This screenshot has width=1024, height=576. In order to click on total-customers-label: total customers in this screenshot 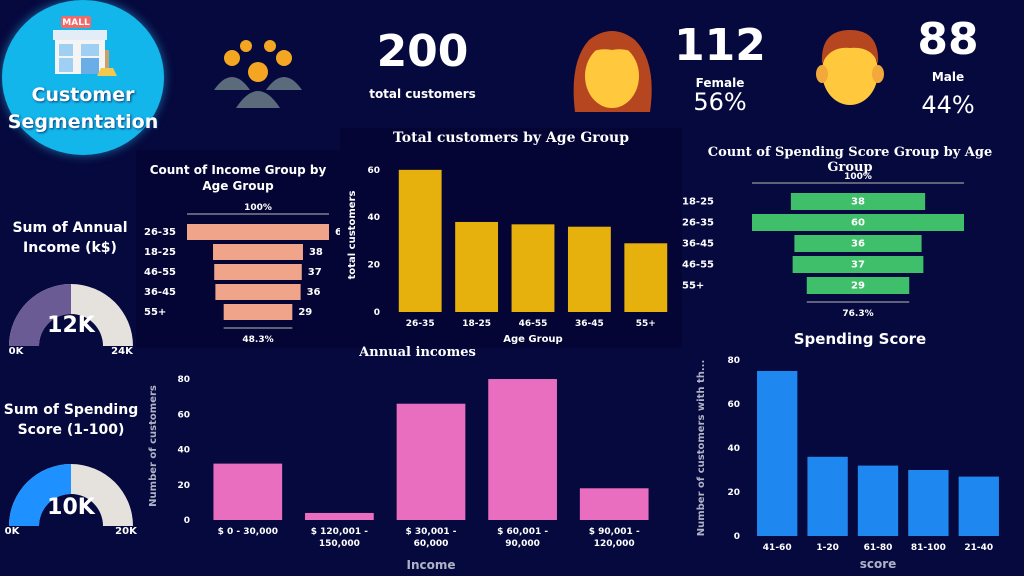, I will do `click(422, 94)`.